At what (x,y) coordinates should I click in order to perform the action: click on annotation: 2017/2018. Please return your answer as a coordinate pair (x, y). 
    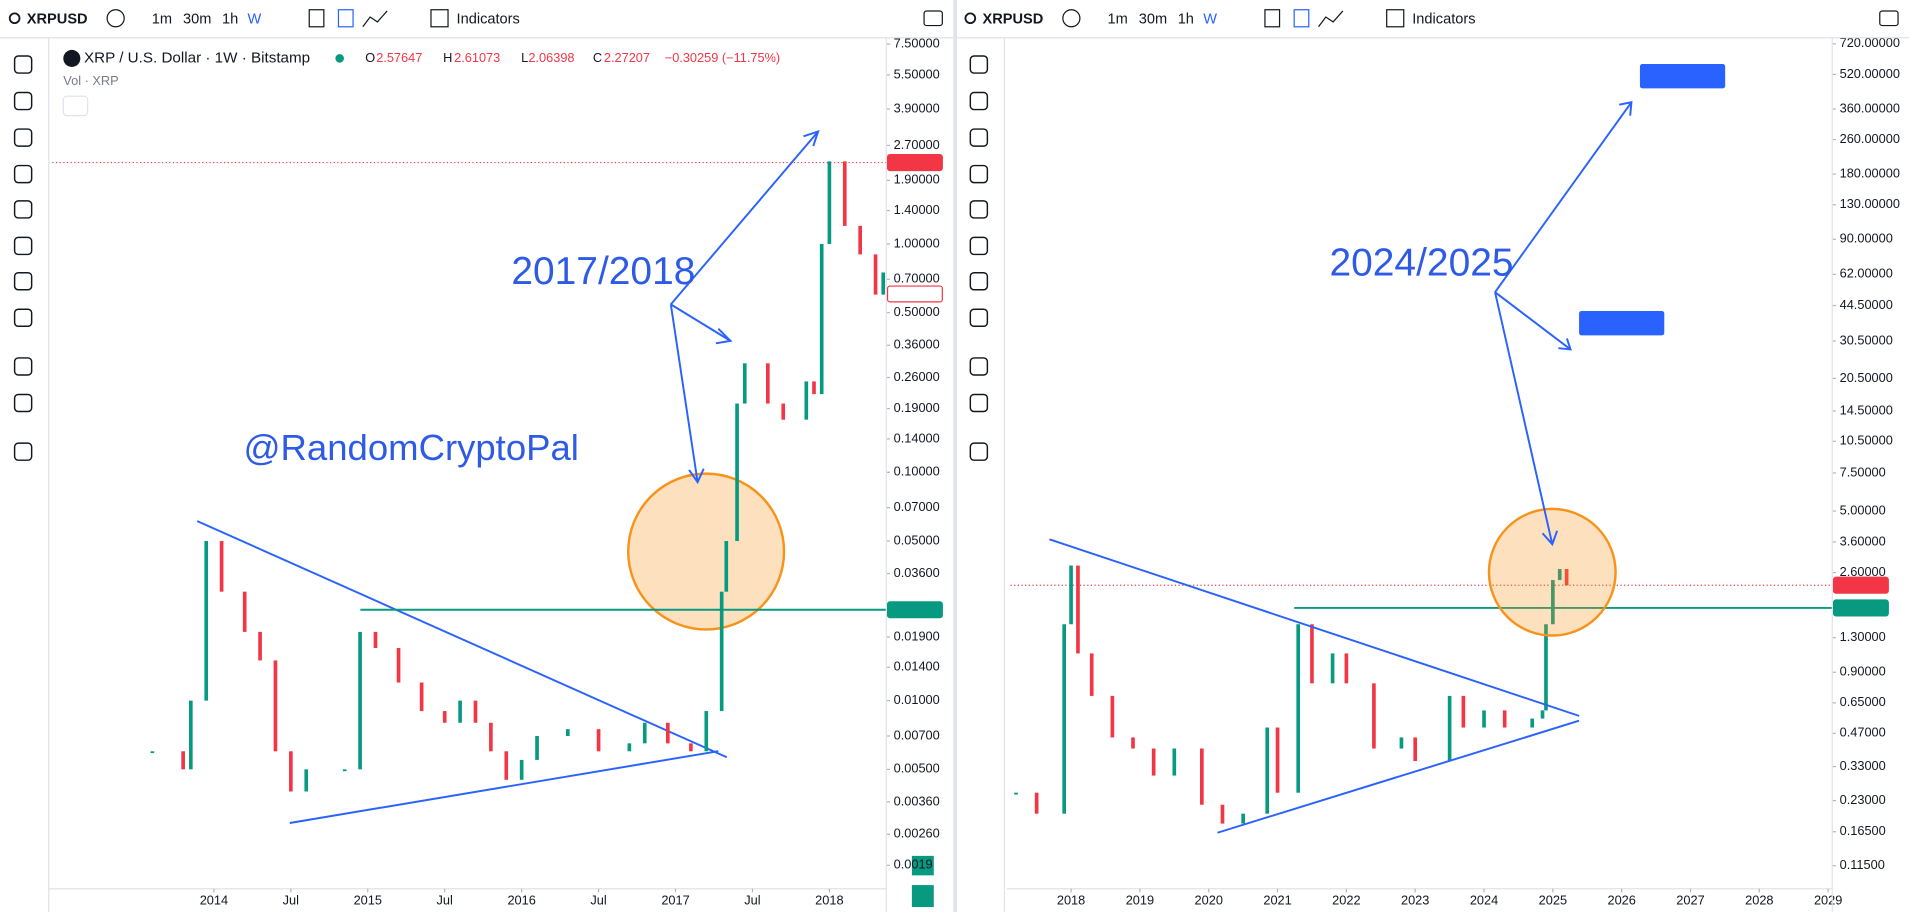
    Looking at the image, I should click on (603, 271).